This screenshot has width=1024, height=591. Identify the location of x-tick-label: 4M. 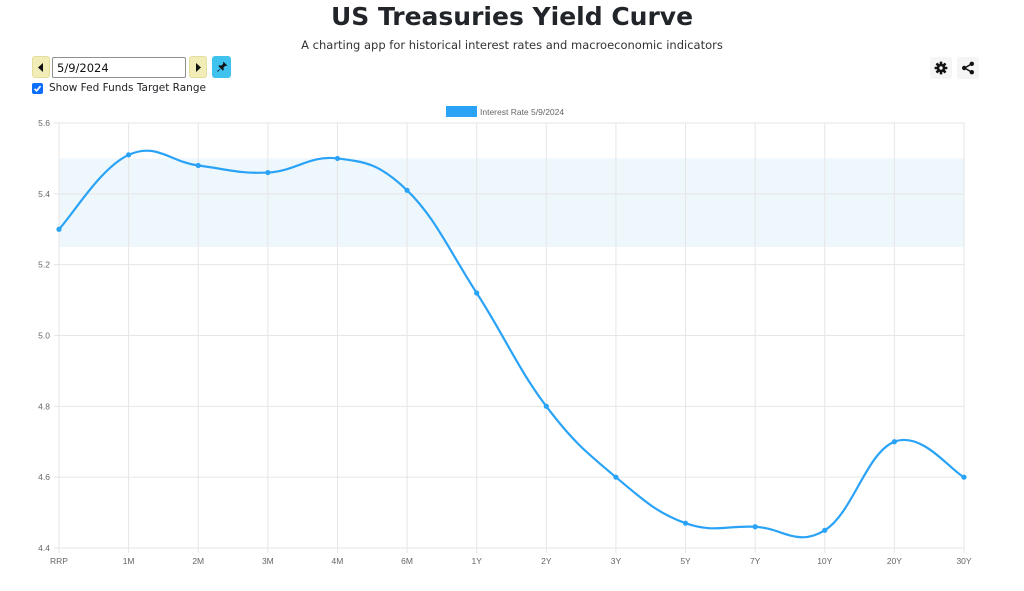
(338, 561).